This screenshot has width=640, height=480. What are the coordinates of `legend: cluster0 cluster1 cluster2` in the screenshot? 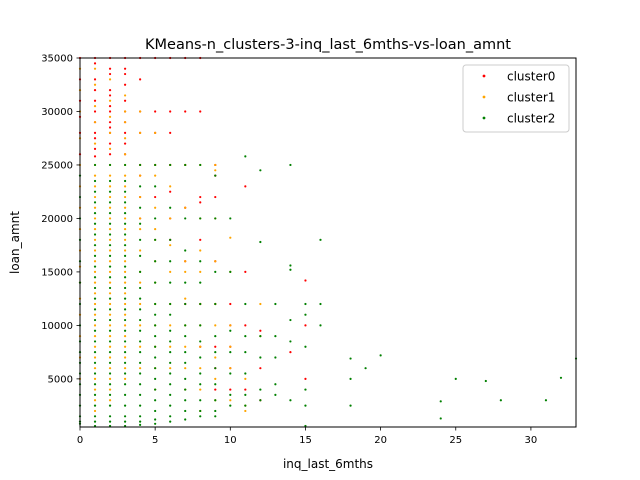 It's located at (516, 98).